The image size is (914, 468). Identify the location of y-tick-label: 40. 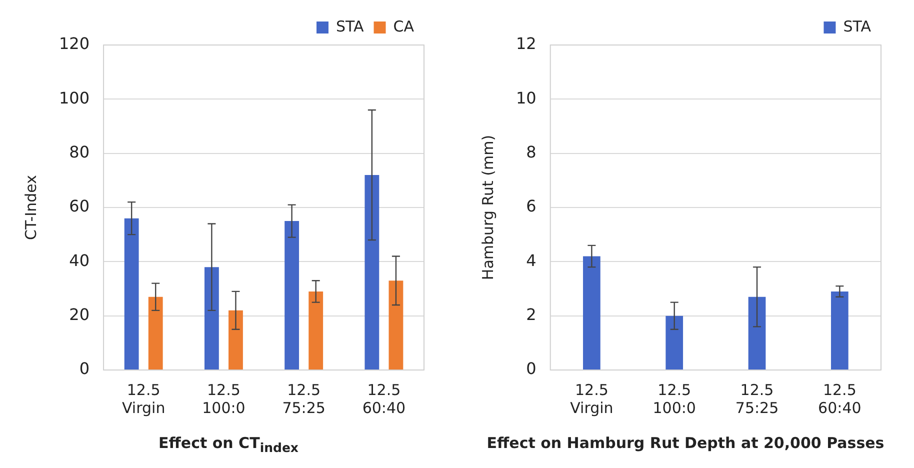
(79, 260).